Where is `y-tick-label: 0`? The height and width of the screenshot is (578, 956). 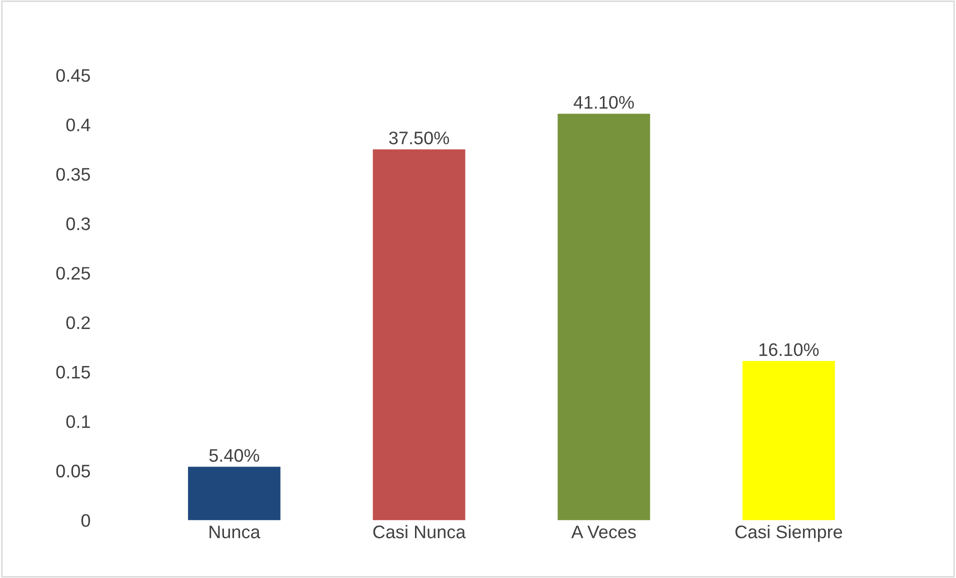 y-tick-label: 0 is located at coordinates (85, 520).